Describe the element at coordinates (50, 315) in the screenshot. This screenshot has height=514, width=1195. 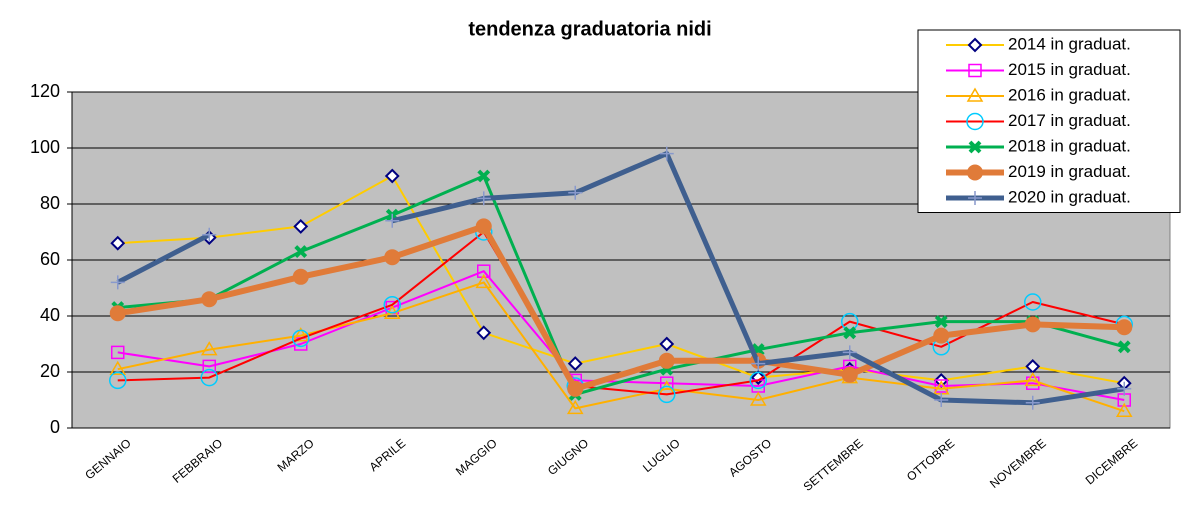
I see `y-tick-label: 40` at that location.